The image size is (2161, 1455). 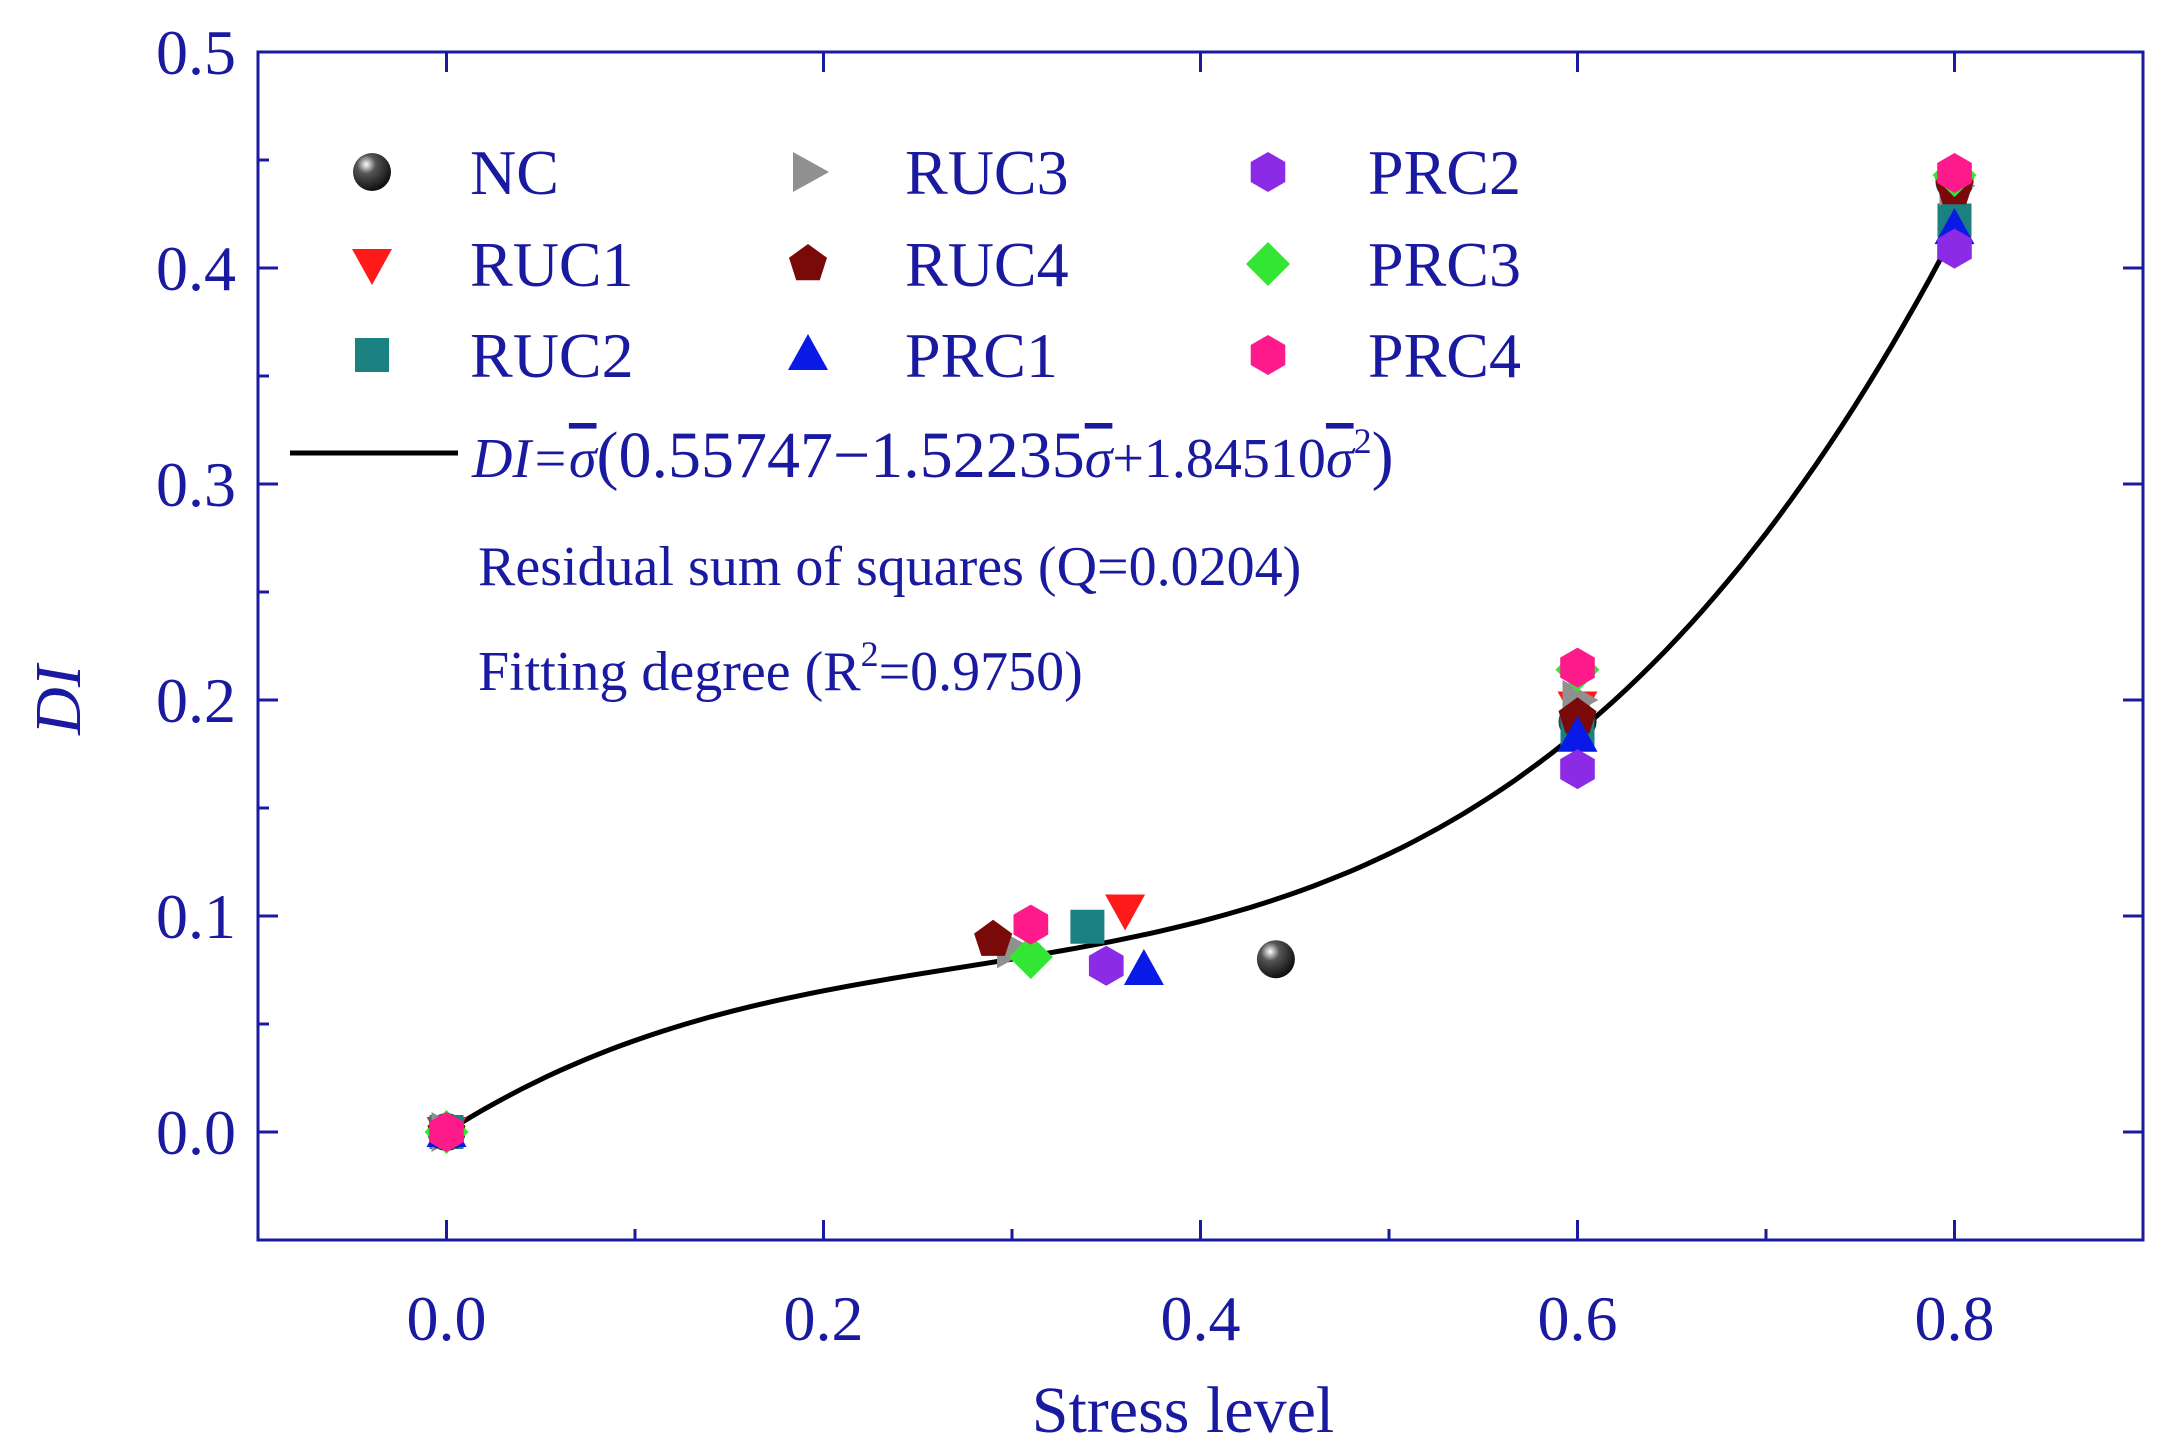 What do you see at coordinates (824, 1318) in the screenshot?
I see `x-tick-label: 0.2` at bounding box center [824, 1318].